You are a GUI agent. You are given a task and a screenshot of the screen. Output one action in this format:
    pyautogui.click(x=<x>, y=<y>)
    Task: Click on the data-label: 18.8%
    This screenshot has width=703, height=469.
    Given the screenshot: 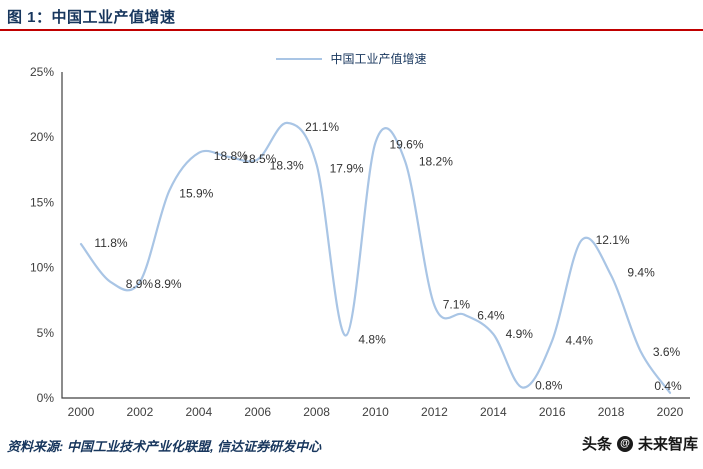 What is the action you would take?
    pyautogui.click(x=231, y=156)
    